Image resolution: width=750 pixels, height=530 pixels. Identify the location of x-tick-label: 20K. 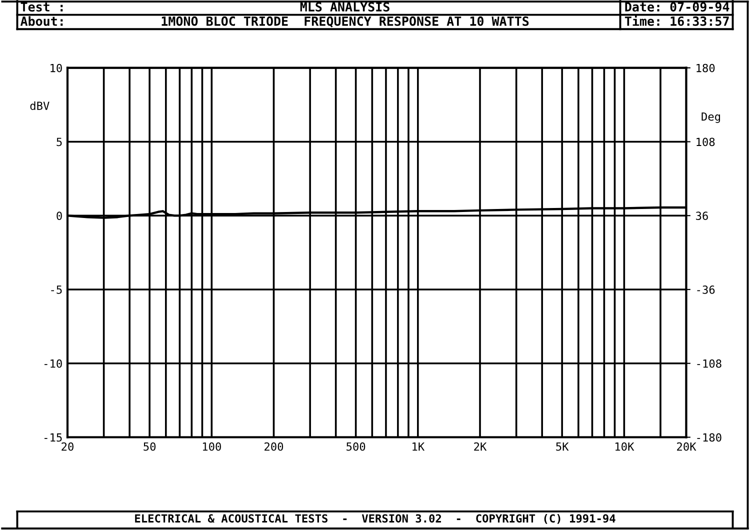
(686, 446).